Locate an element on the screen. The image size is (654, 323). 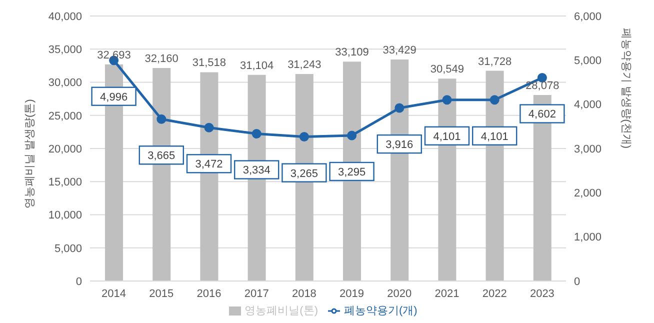
data-label: 4,602 is located at coordinates (542, 114).